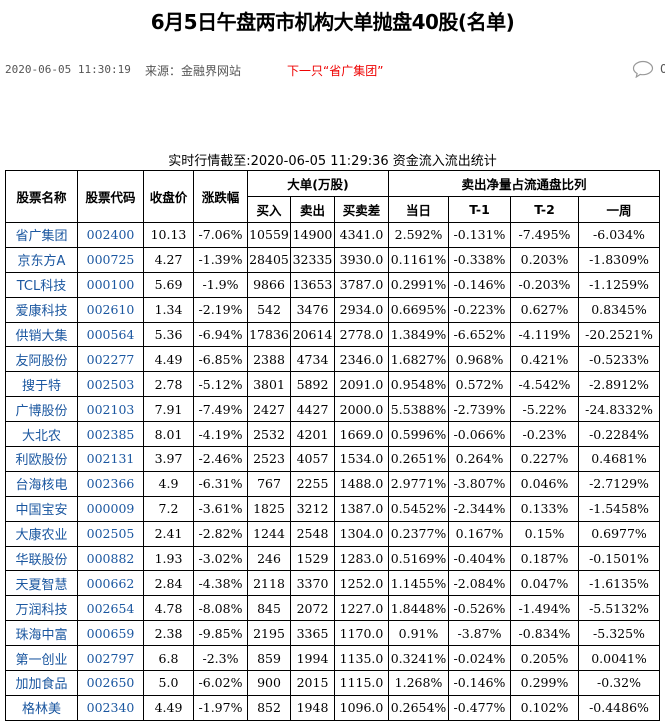 The height and width of the screenshot is (727, 665). What do you see at coordinates (619, 284) in the screenshot?
I see `ratio-week: -1.1259%` at bounding box center [619, 284].